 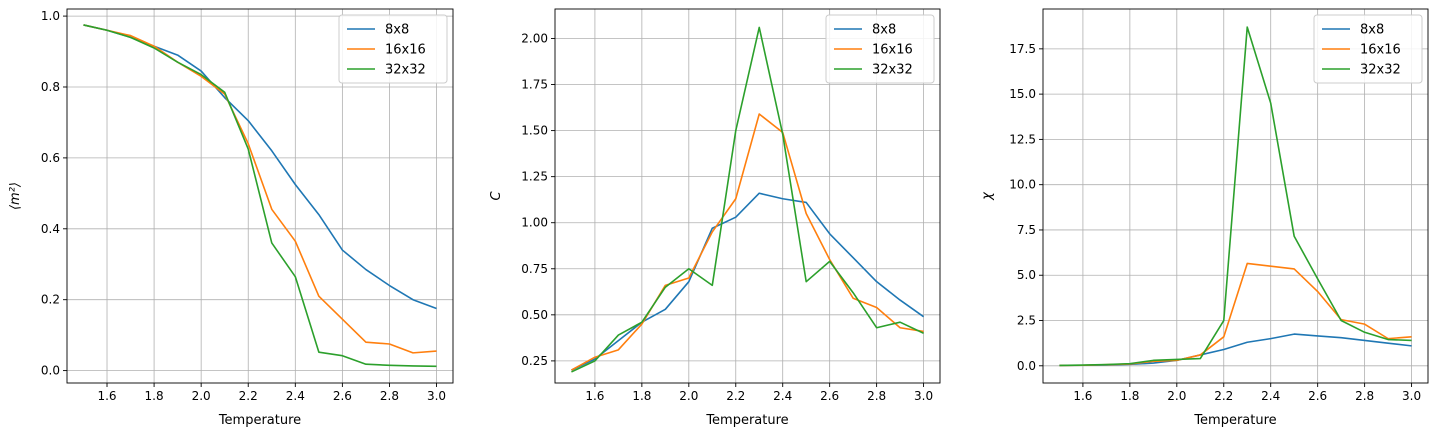 What do you see at coordinates (50, 229) in the screenshot?
I see `y-tick-label: 0.4` at bounding box center [50, 229].